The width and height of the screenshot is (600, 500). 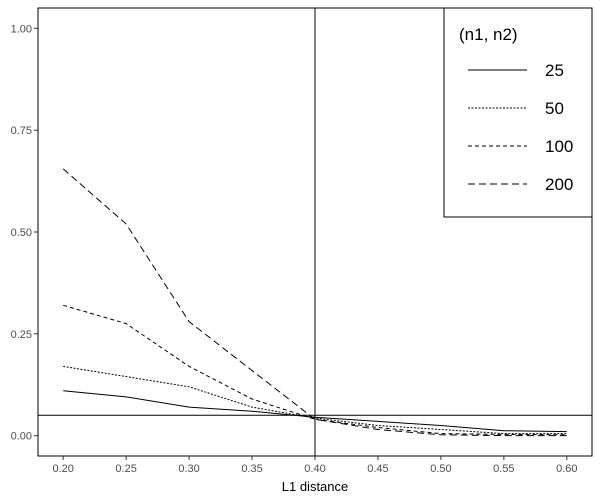 I want to click on y-tick-label: 0.75, so click(x=21, y=131).